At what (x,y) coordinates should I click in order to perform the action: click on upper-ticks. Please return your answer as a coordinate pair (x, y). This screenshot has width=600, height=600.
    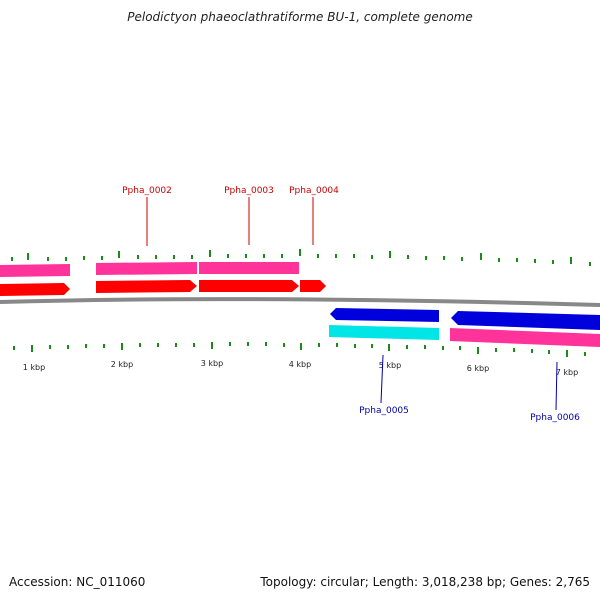
    Looking at the image, I should click on (301, 257).